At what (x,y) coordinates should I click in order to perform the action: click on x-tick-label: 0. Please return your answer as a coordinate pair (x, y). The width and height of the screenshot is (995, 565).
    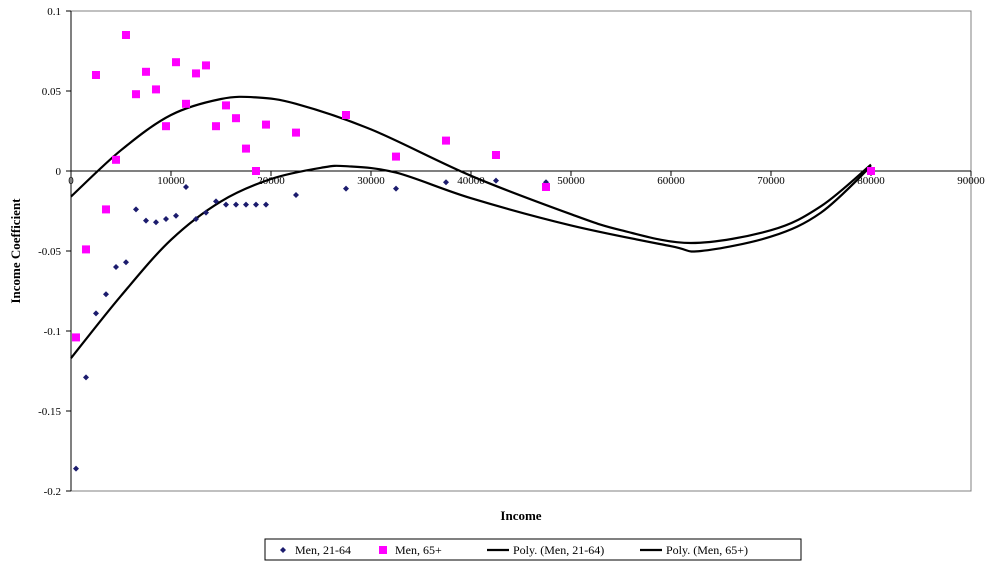
    Looking at the image, I should click on (71, 181).